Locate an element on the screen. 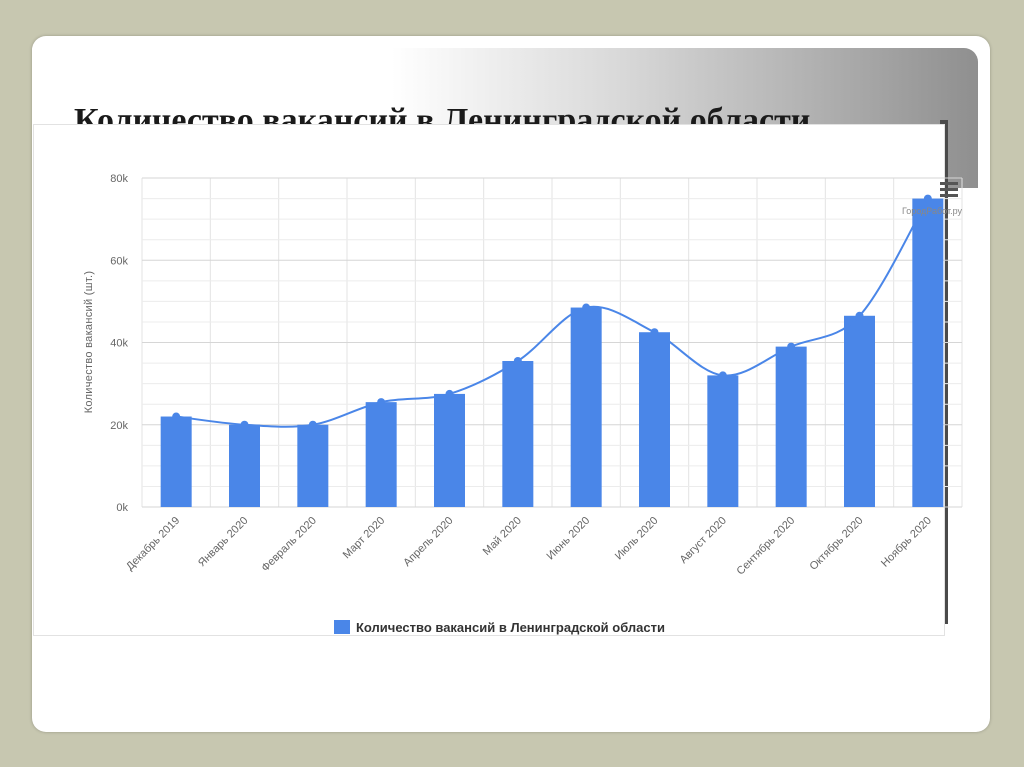 The width and height of the screenshot is (1024, 767). x-tick-label: Август 2020 is located at coordinates (703, 540).